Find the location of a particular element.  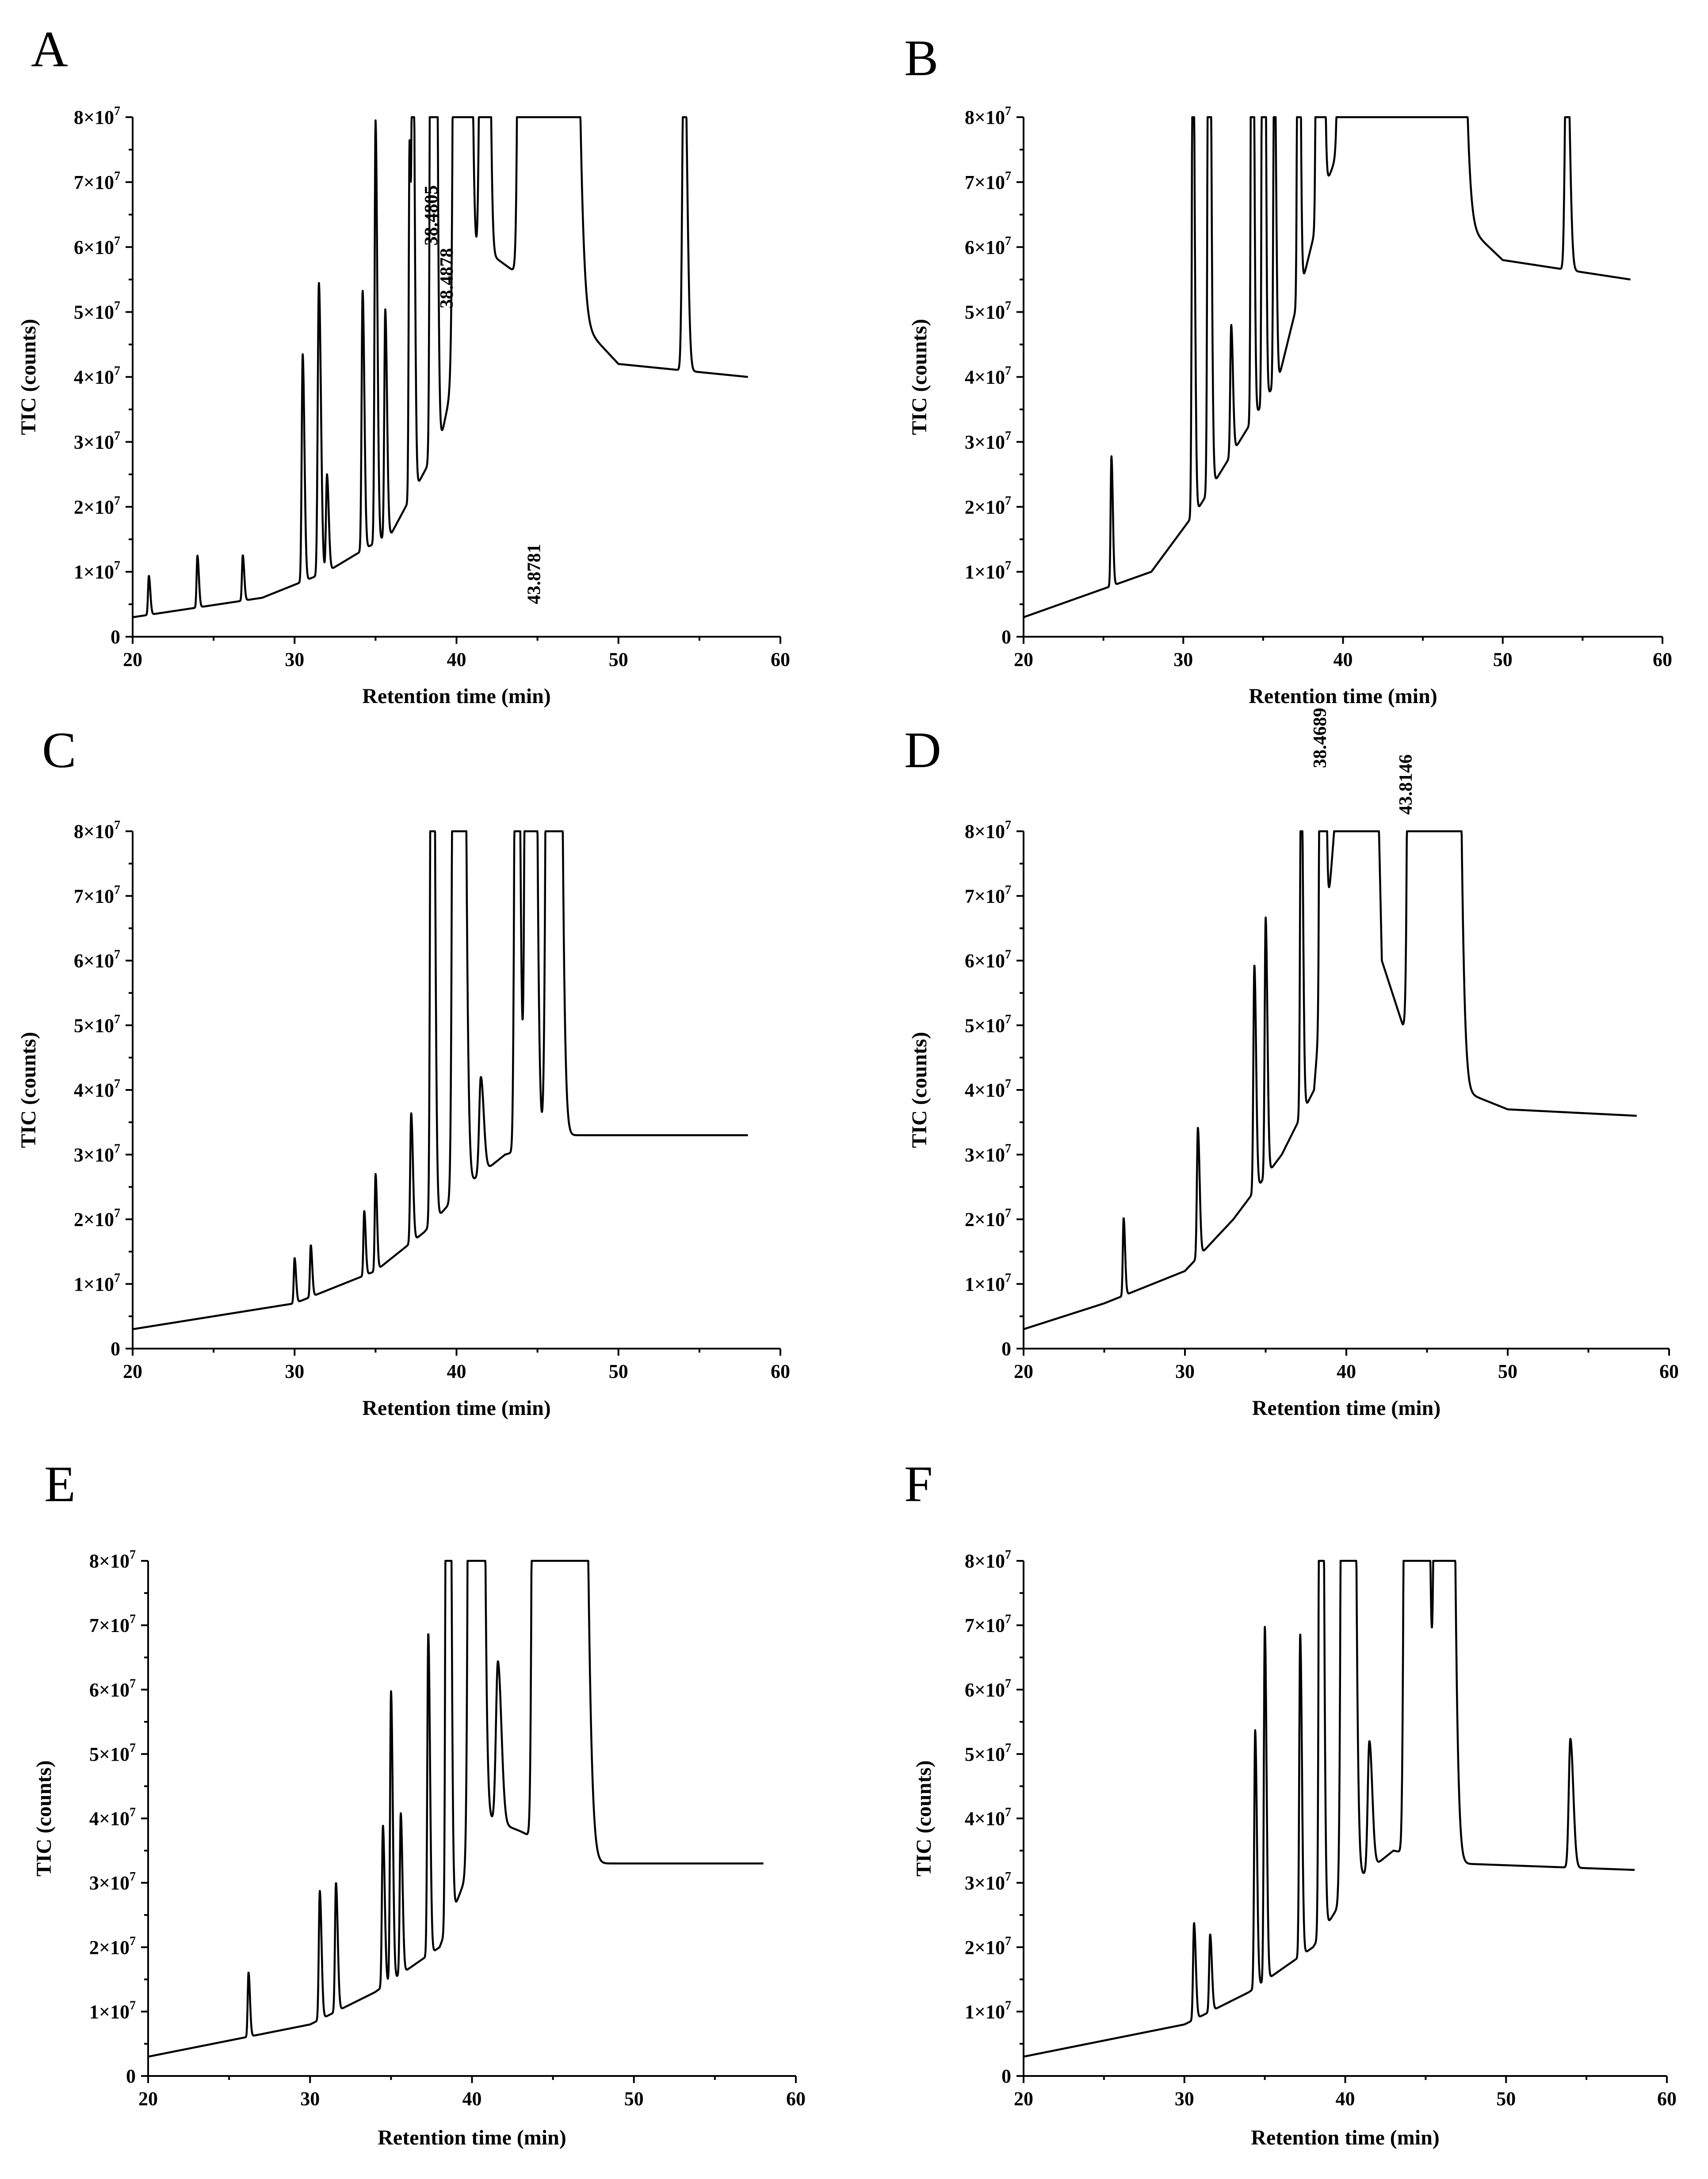

panel-letter: A is located at coordinates (49, 49).